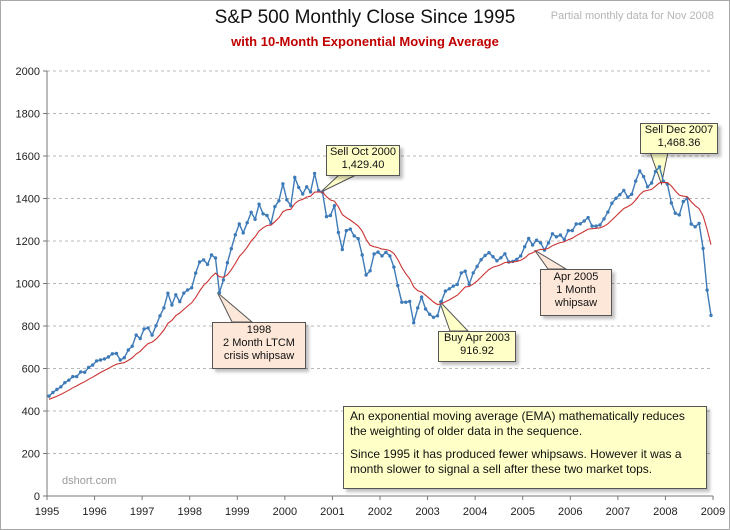 The height and width of the screenshot is (530, 730). What do you see at coordinates (632, 16) in the screenshot?
I see `data-note: Partial monthly data for Nov 2008` at bounding box center [632, 16].